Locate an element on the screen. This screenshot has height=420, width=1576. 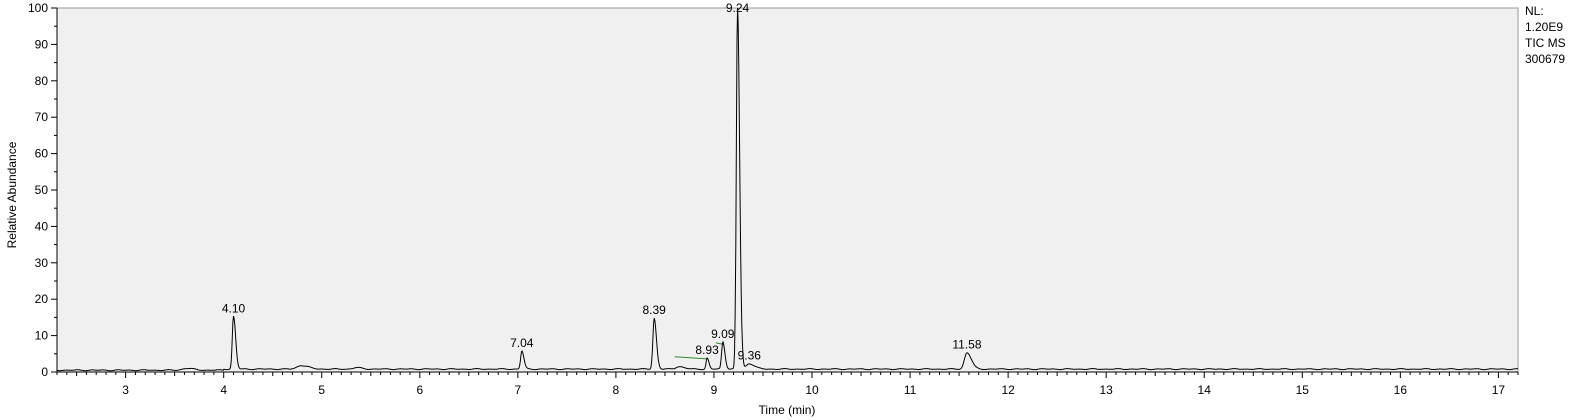
y-tick-label: 40 is located at coordinates (42, 226).